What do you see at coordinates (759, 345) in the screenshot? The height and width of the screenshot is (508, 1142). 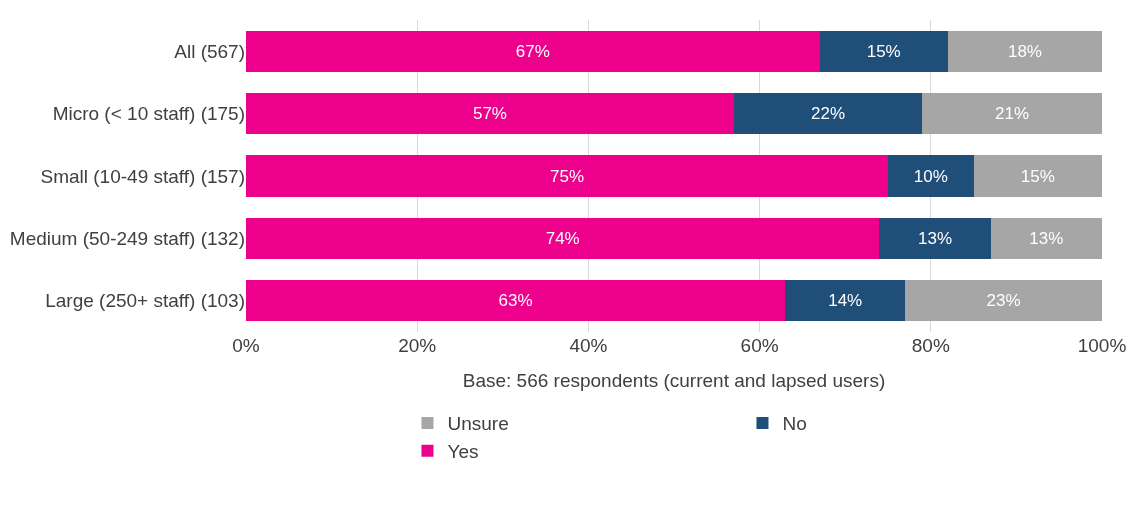 I see `x-tick-label: 60%` at bounding box center [759, 345].